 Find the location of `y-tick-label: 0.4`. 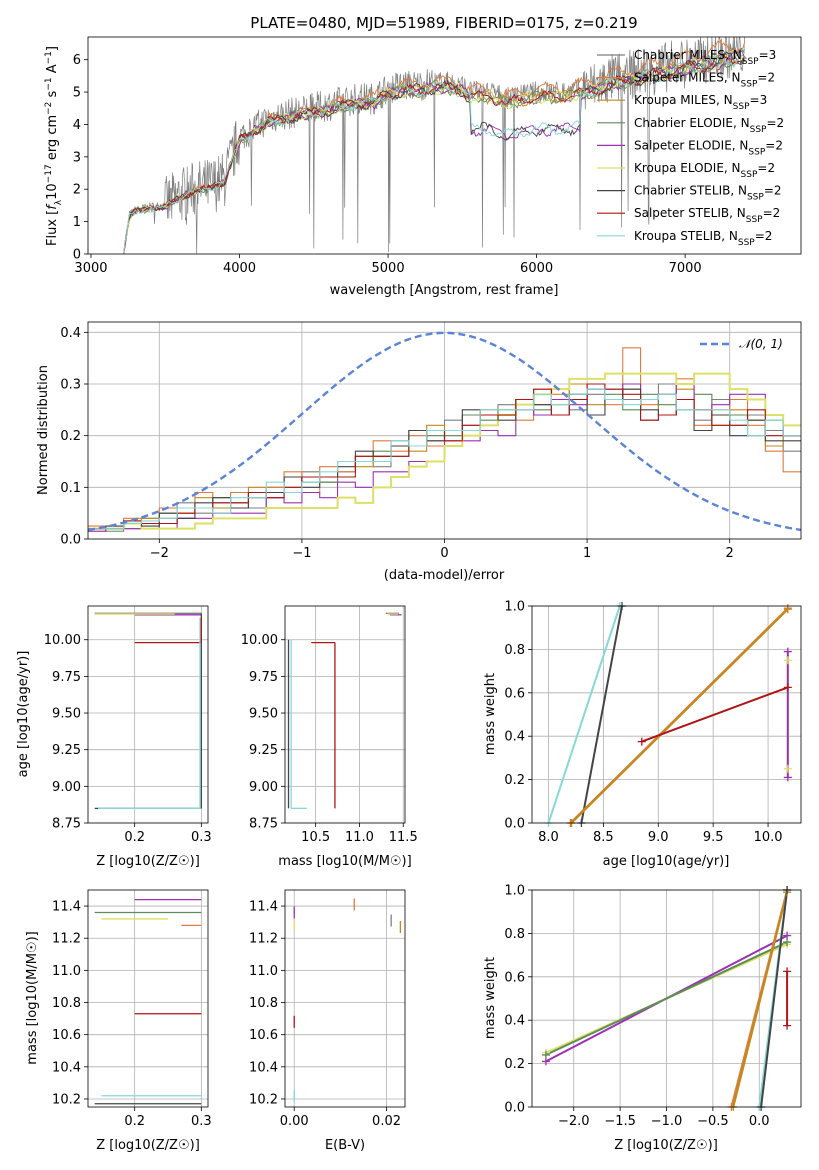

y-tick-label: 0.4 is located at coordinates (514, 1021).